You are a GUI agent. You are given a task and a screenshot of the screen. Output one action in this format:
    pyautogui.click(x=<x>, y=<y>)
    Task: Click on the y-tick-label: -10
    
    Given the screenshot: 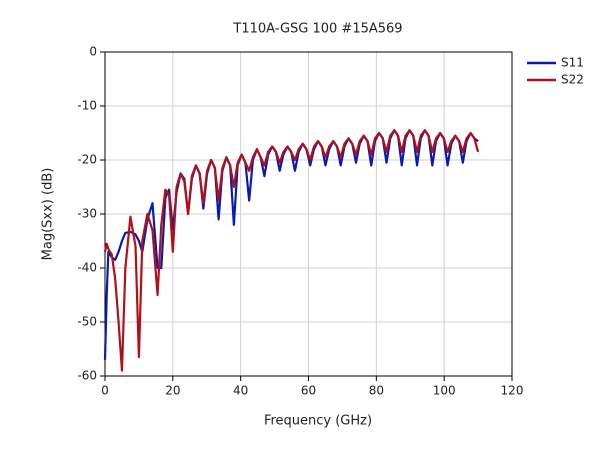 What is the action you would take?
    pyautogui.click(x=87, y=106)
    